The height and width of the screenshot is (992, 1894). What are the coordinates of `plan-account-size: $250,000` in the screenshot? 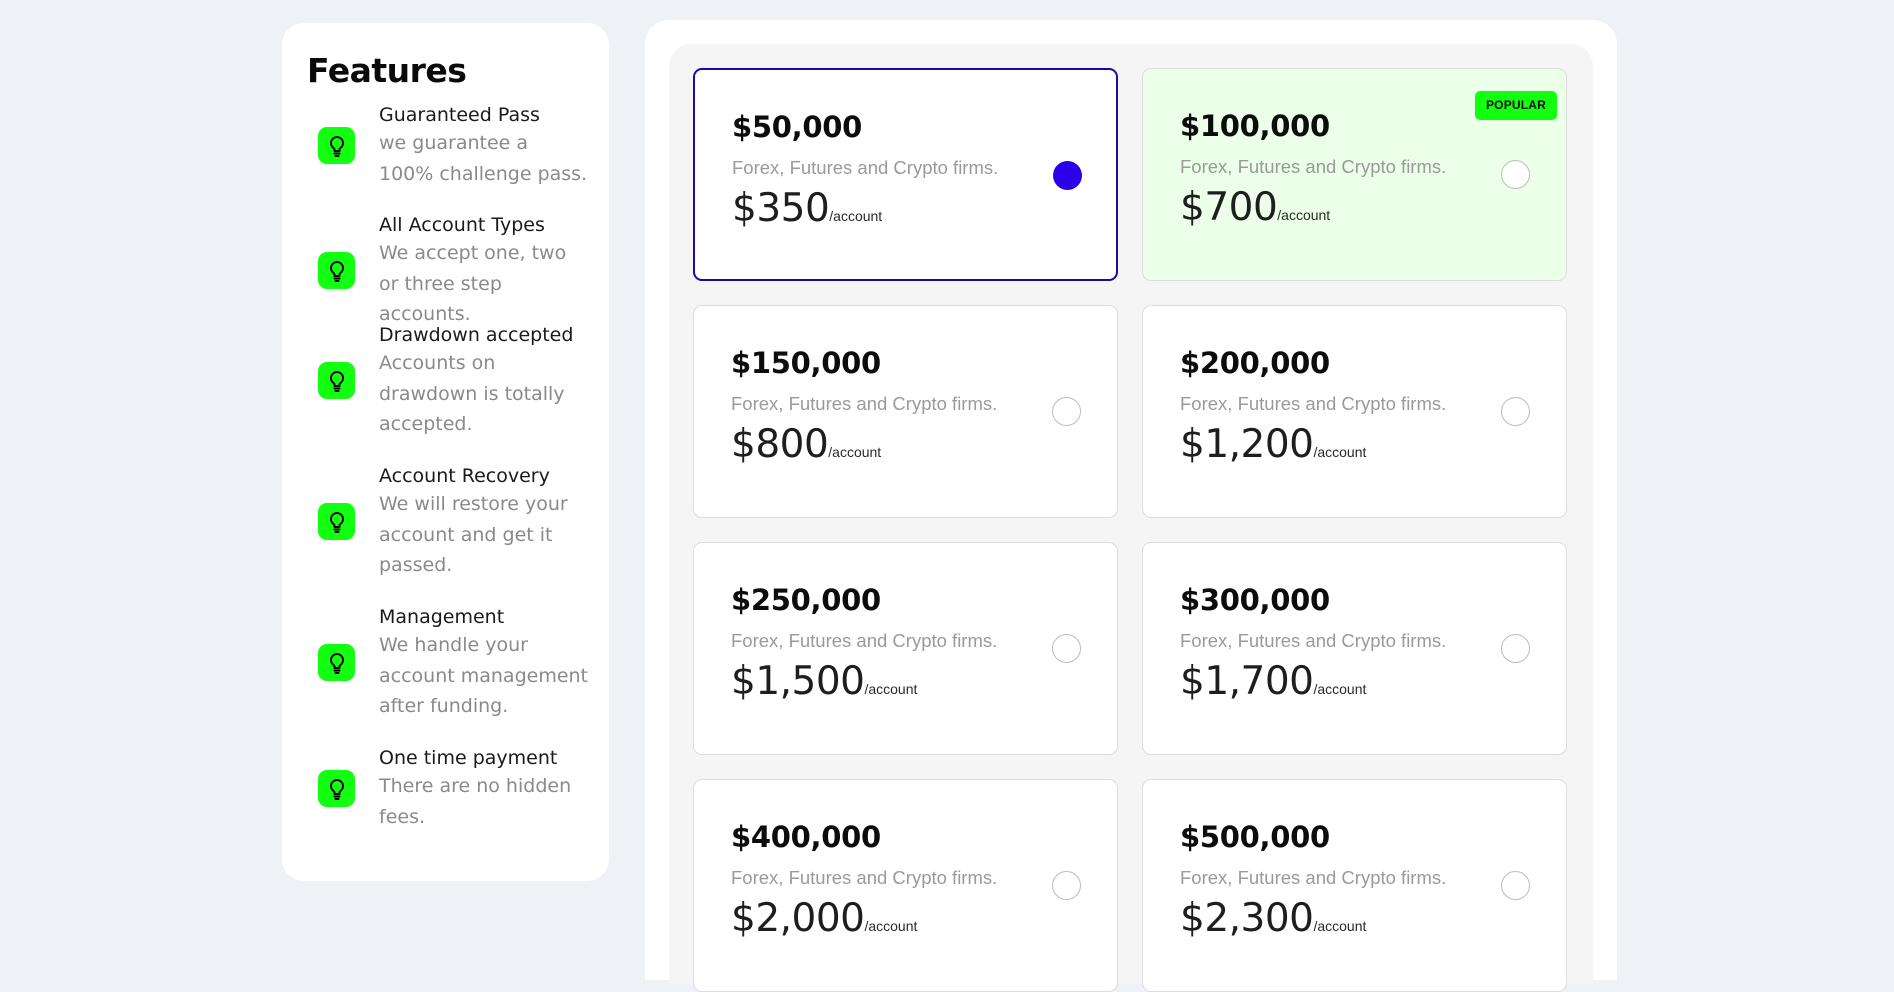 It's located at (806, 600).